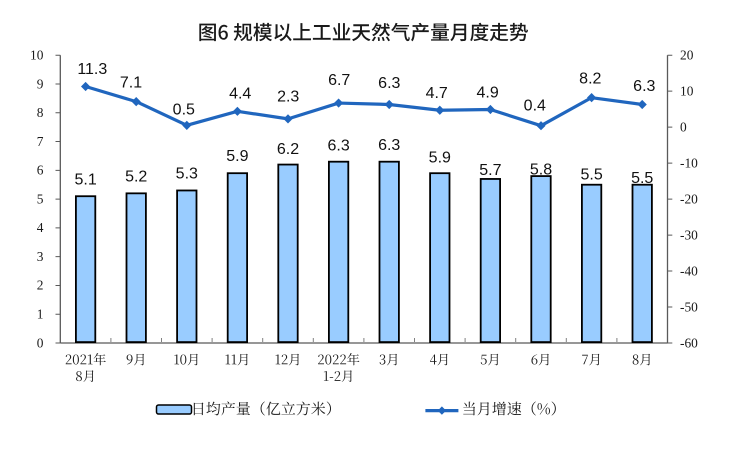 The height and width of the screenshot is (455, 733). I want to click on svg-text: 20, so click(687, 55).